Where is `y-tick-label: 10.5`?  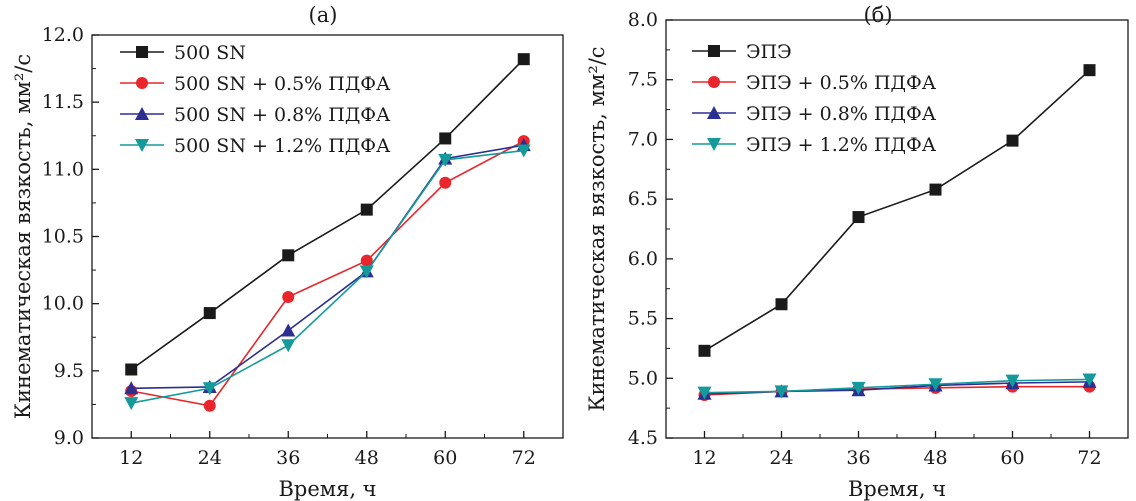
y-tick-label: 10.5 is located at coordinates (63, 237).